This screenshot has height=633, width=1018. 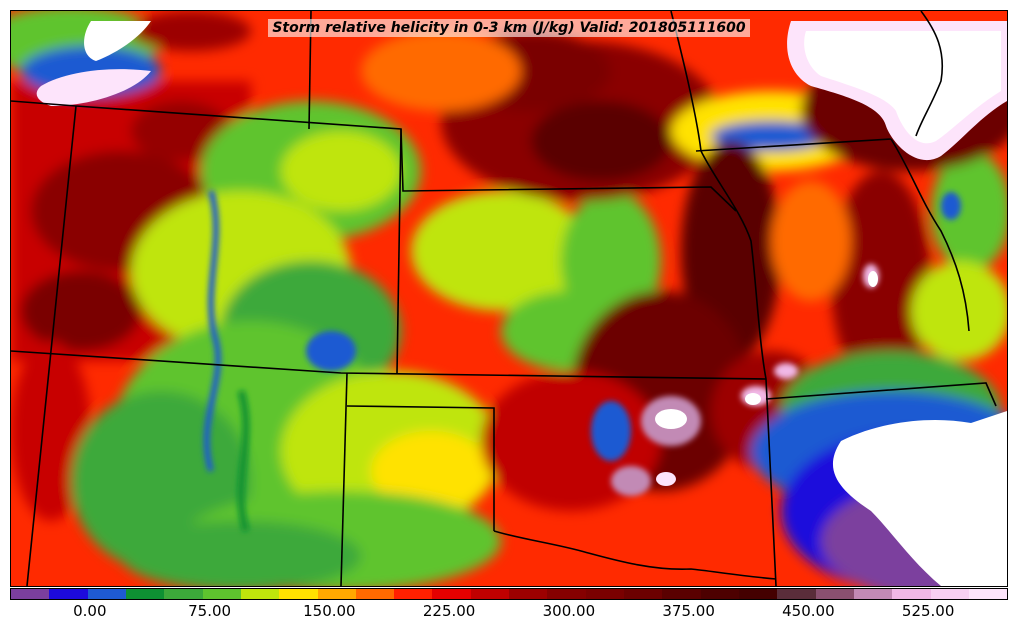 I want to click on colorbar, so click(x=509, y=594).